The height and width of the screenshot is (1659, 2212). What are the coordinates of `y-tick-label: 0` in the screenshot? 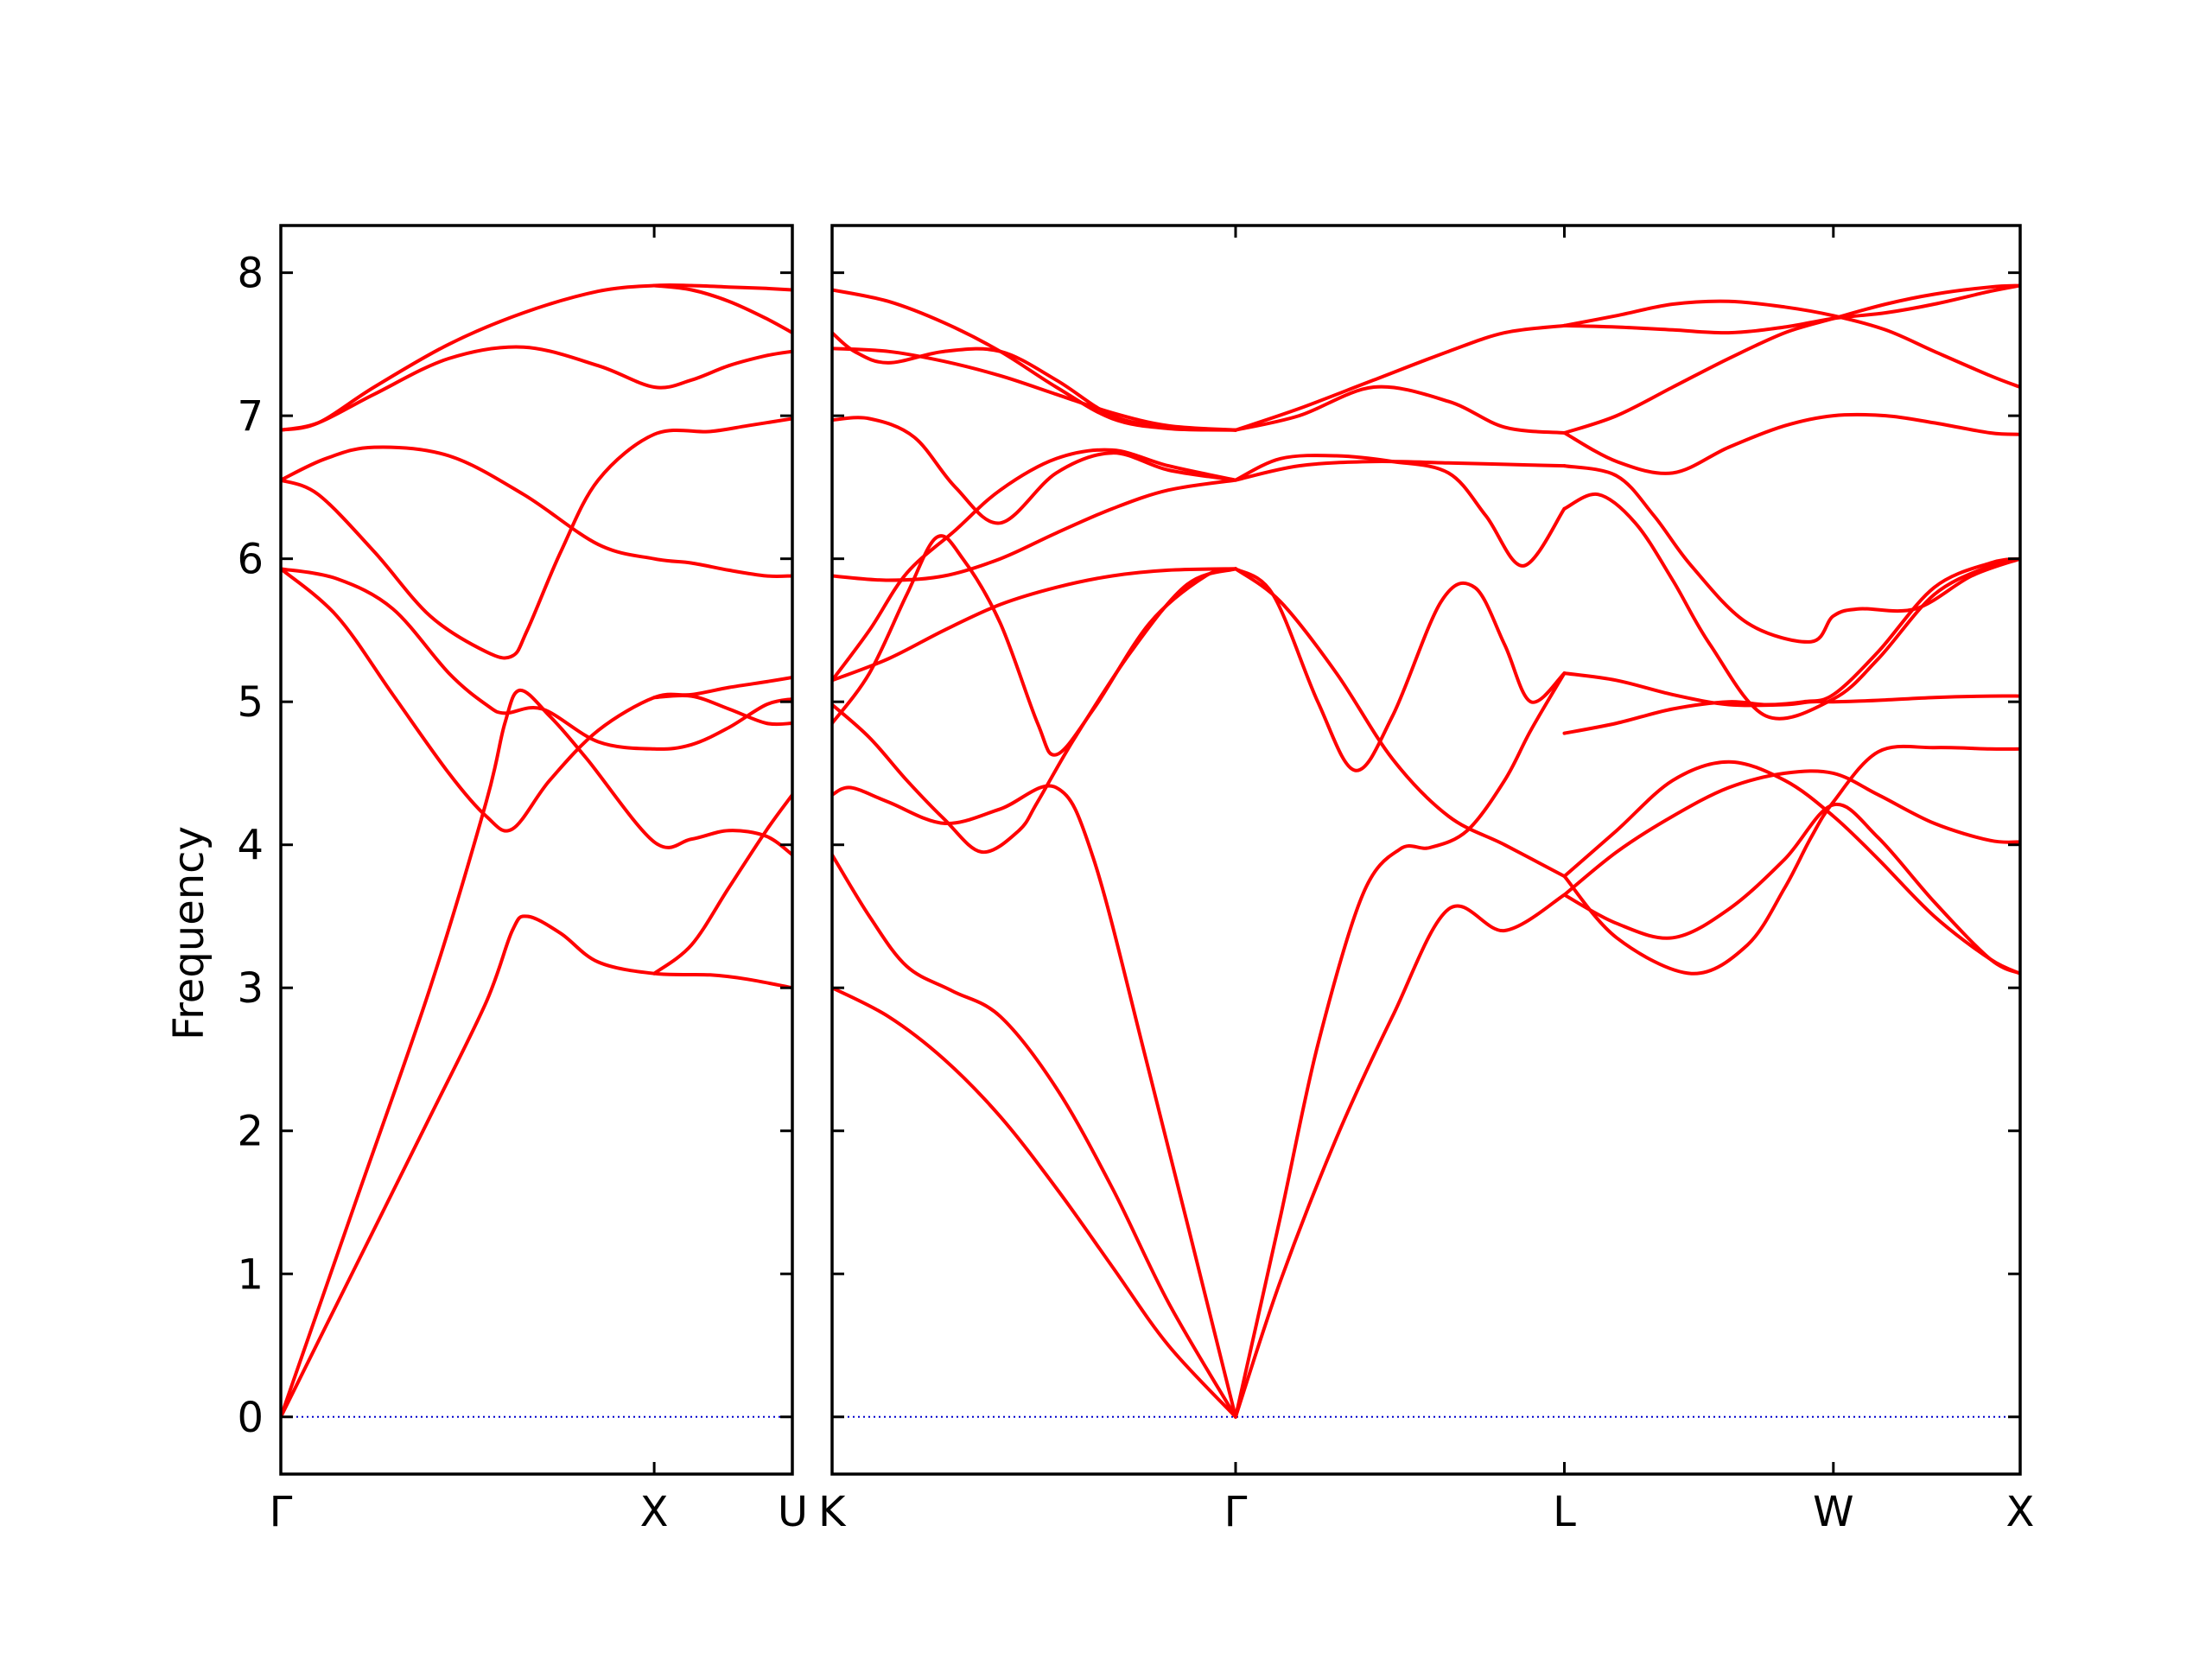 It's located at (250, 1418).